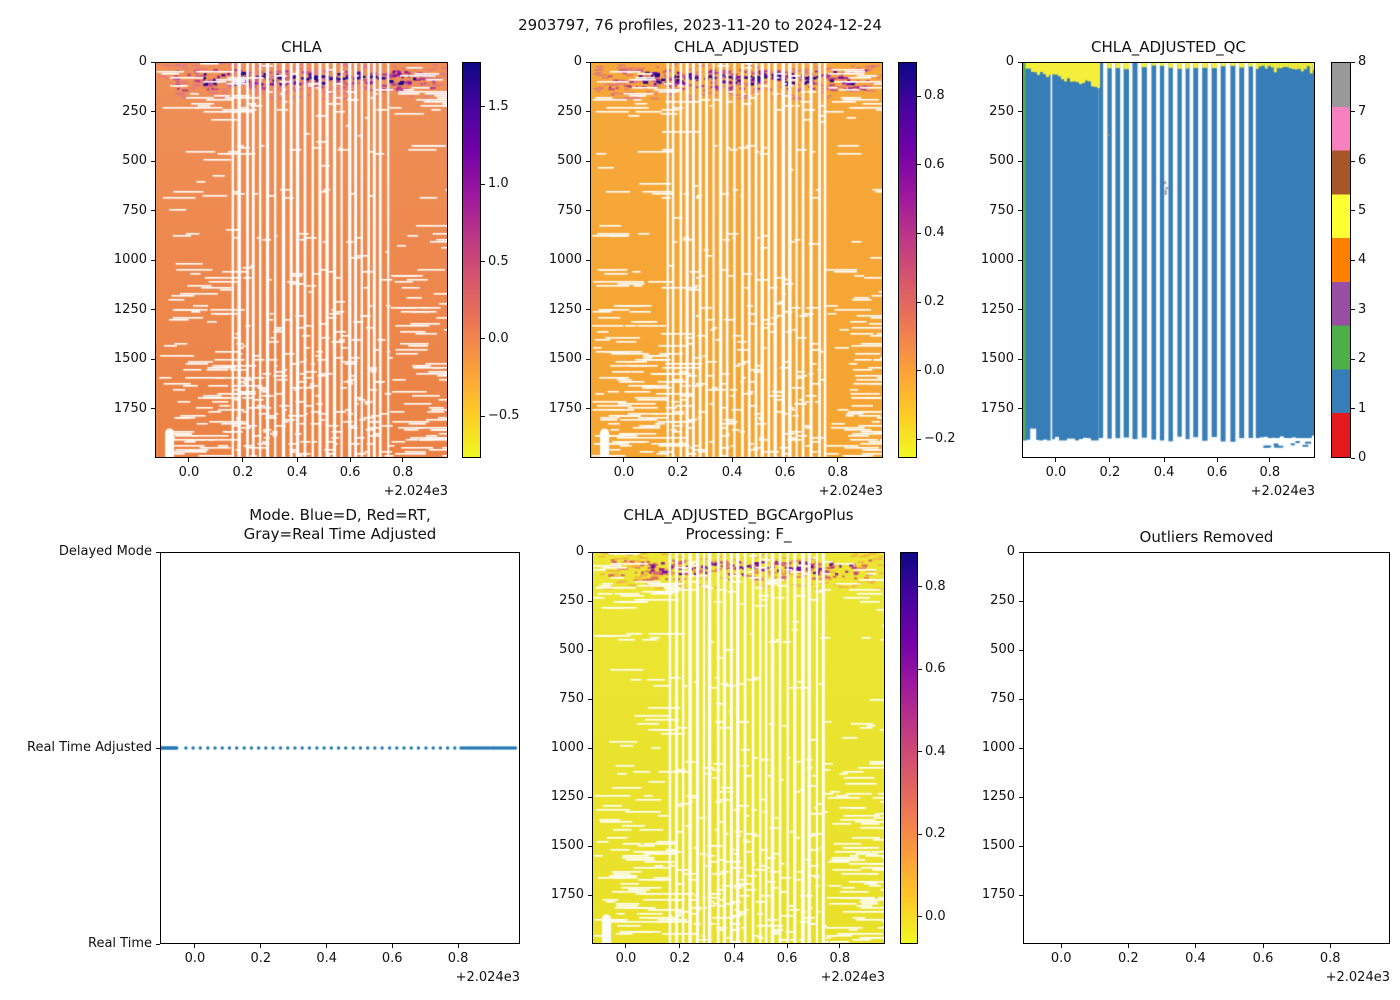 Image resolution: width=1400 pixels, height=1000 pixels. Describe the element at coordinates (1362, 358) in the screenshot. I see `colorbar-tick-label: 2` at that location.